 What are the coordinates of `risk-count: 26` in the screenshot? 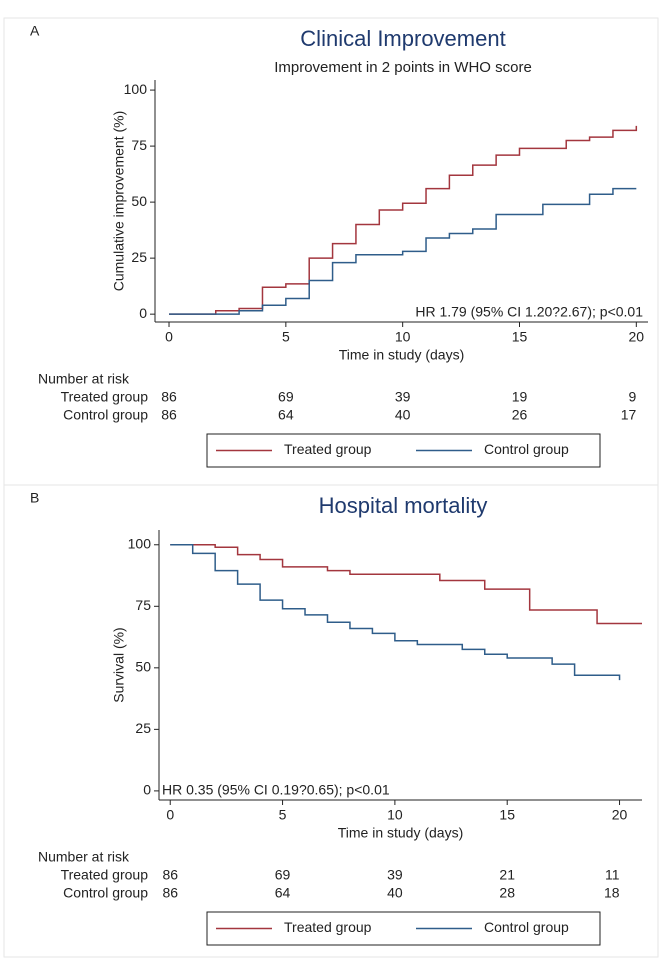 It's located at (520, 415).